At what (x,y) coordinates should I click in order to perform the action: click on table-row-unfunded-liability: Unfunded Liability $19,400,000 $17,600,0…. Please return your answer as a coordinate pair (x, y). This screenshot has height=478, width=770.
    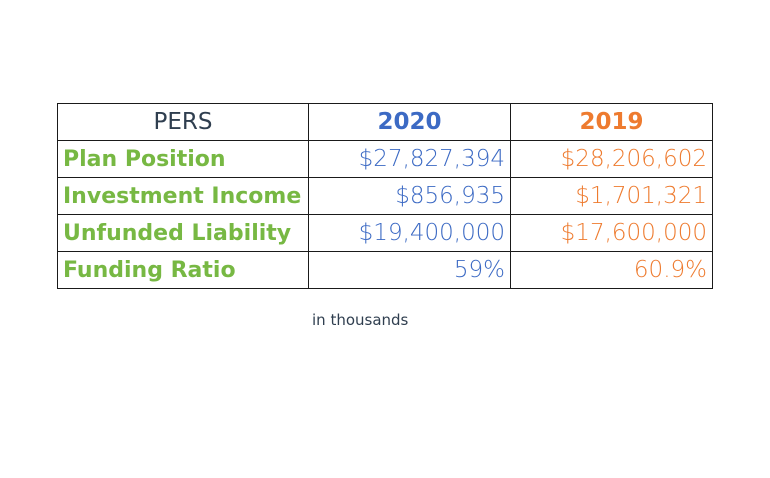
    Looking at the image, I should click on (385, 233).